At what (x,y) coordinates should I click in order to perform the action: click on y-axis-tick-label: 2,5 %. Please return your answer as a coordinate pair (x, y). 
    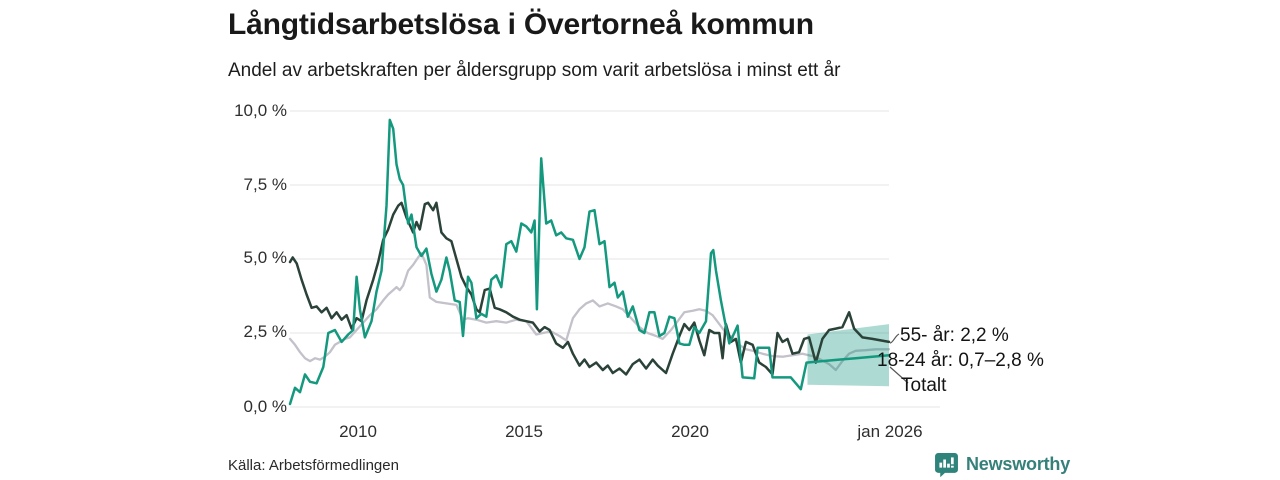
    Looking at the image, I should click on (265, 331).